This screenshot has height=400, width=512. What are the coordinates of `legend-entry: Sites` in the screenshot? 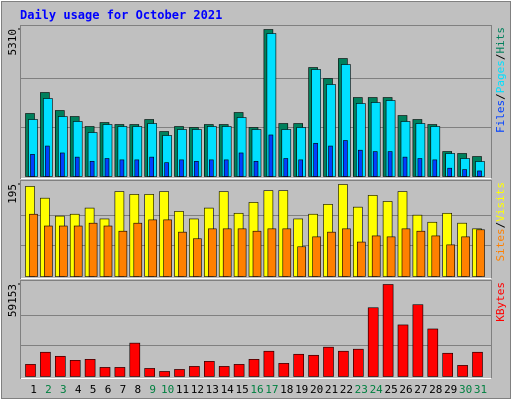 It's located at (500, 244).